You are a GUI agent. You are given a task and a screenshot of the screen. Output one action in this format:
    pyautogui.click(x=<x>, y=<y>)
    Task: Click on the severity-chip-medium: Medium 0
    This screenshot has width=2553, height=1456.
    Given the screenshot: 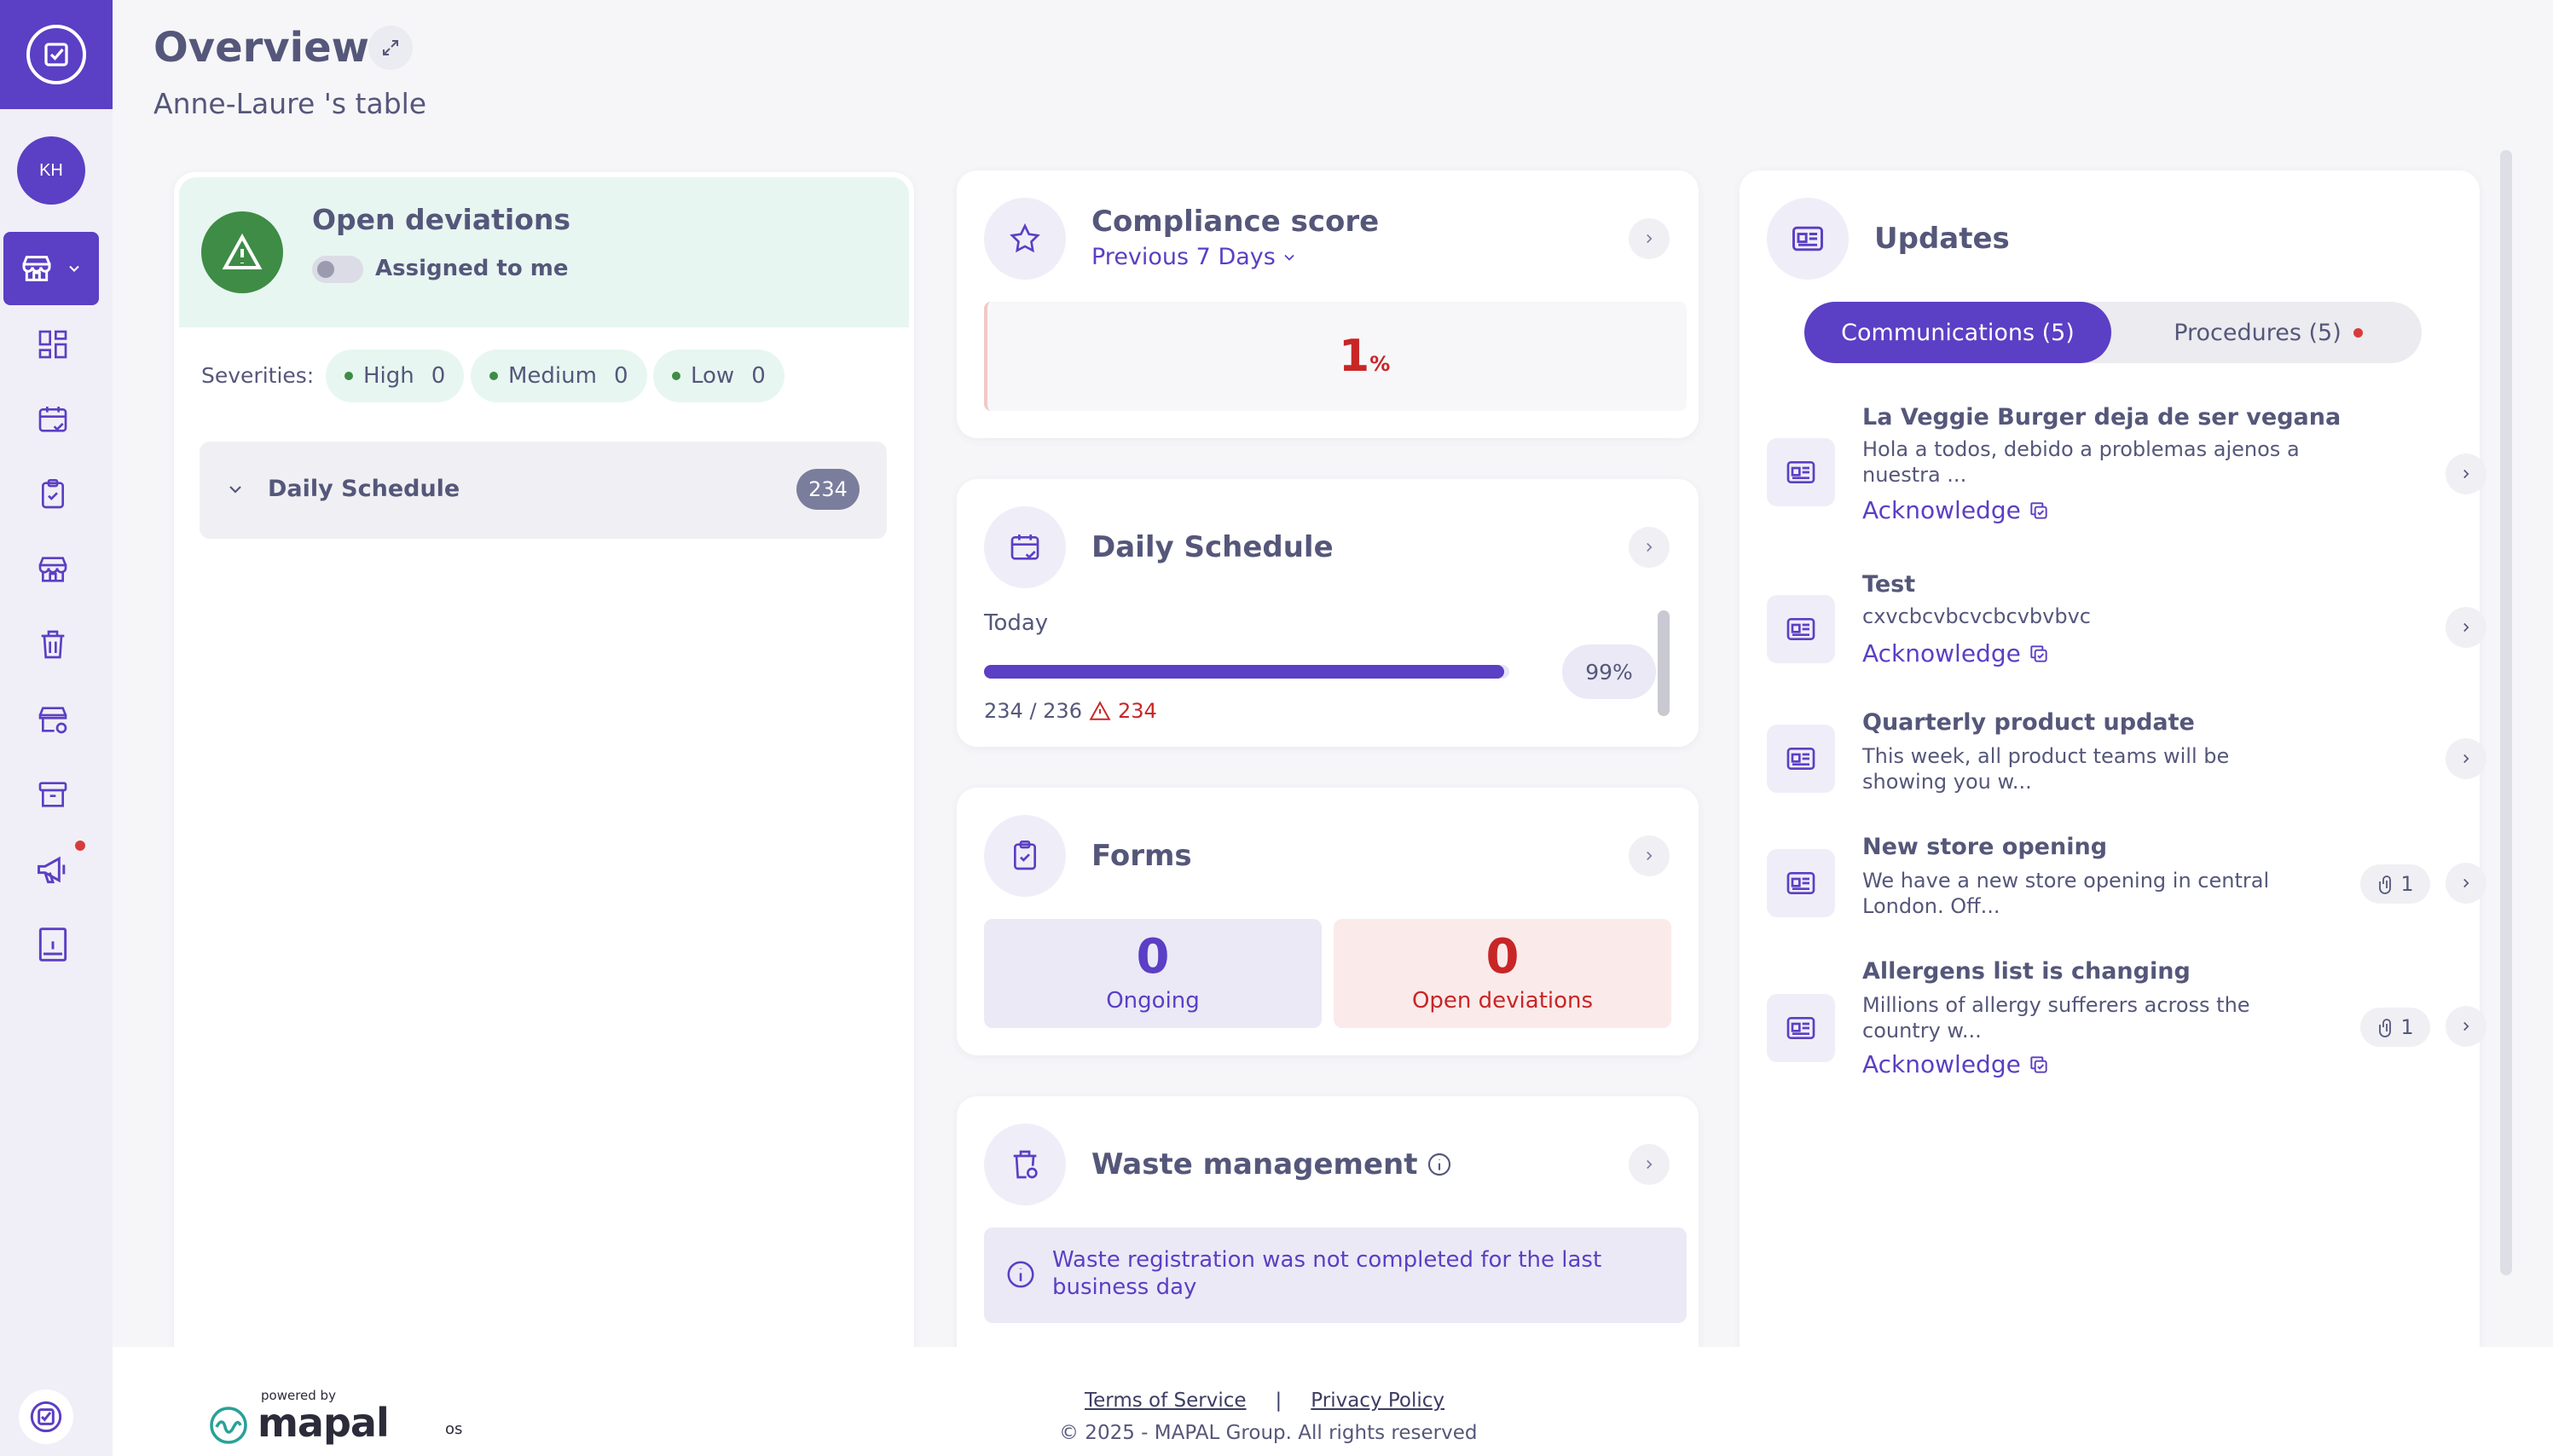 What is the action you would take?
    pyautogui.click(x=559, y=376)
    